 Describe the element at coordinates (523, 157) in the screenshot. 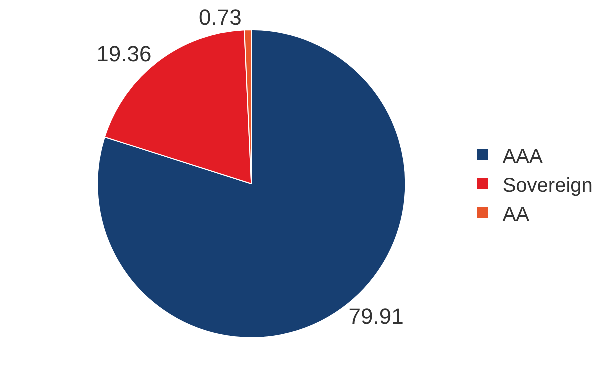

I see `legend-label: AAA` at that location.